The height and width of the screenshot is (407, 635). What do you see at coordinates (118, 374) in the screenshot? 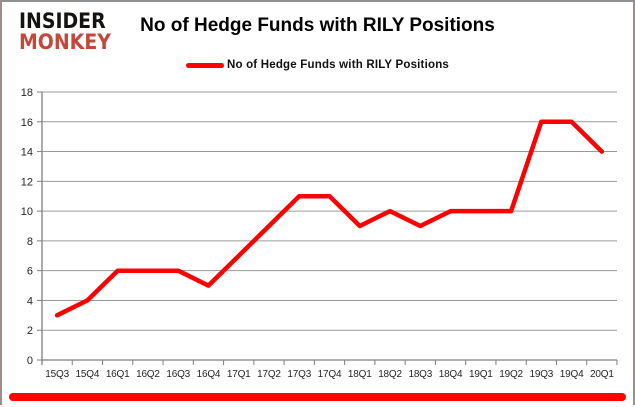
I see `x-axis-label: 16Q1` at bounding box center [118, 374].